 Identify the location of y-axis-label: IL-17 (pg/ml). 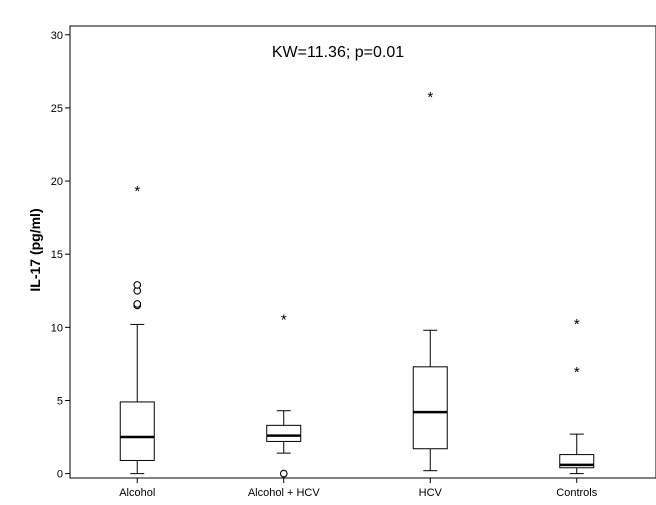
(35, 249).